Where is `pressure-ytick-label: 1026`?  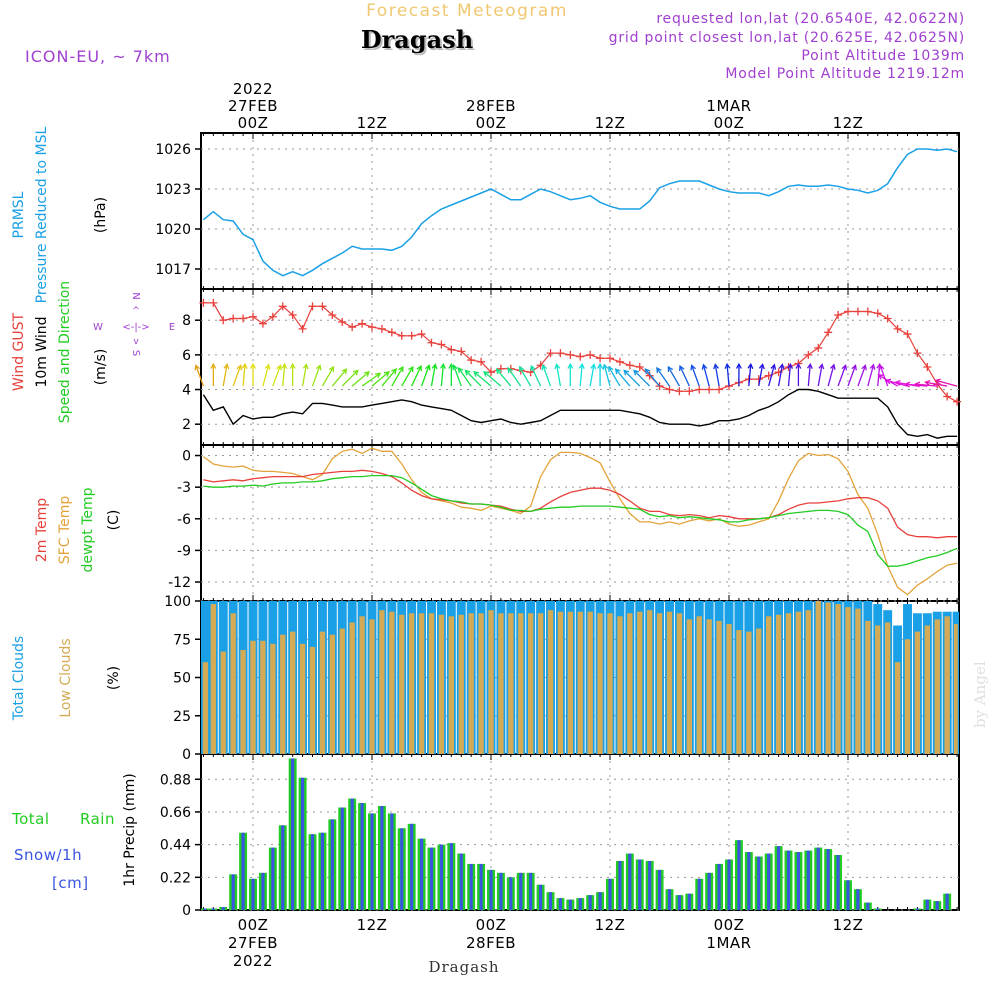
pressure-ytick-label: 1026 is located at coordinates (173, 150).